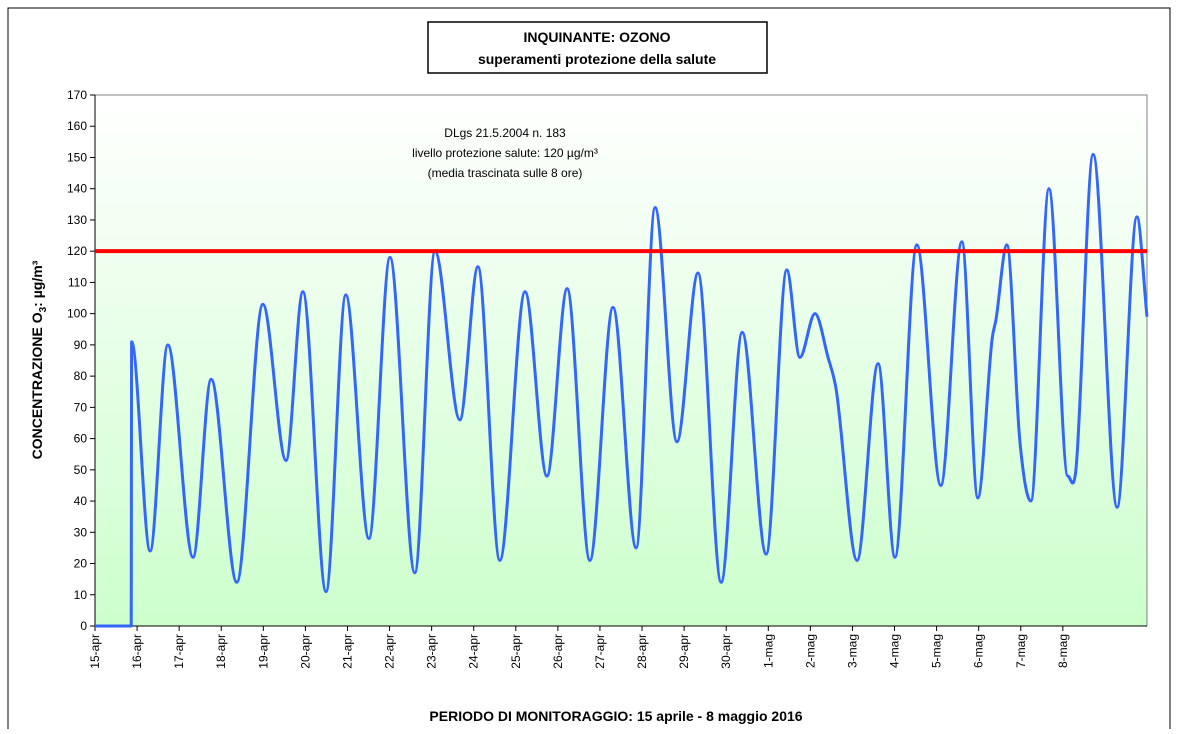  Describe the element at coordinates (642, 651) in the screenshot. I see `x-tick-label: 28-apr` at that location.